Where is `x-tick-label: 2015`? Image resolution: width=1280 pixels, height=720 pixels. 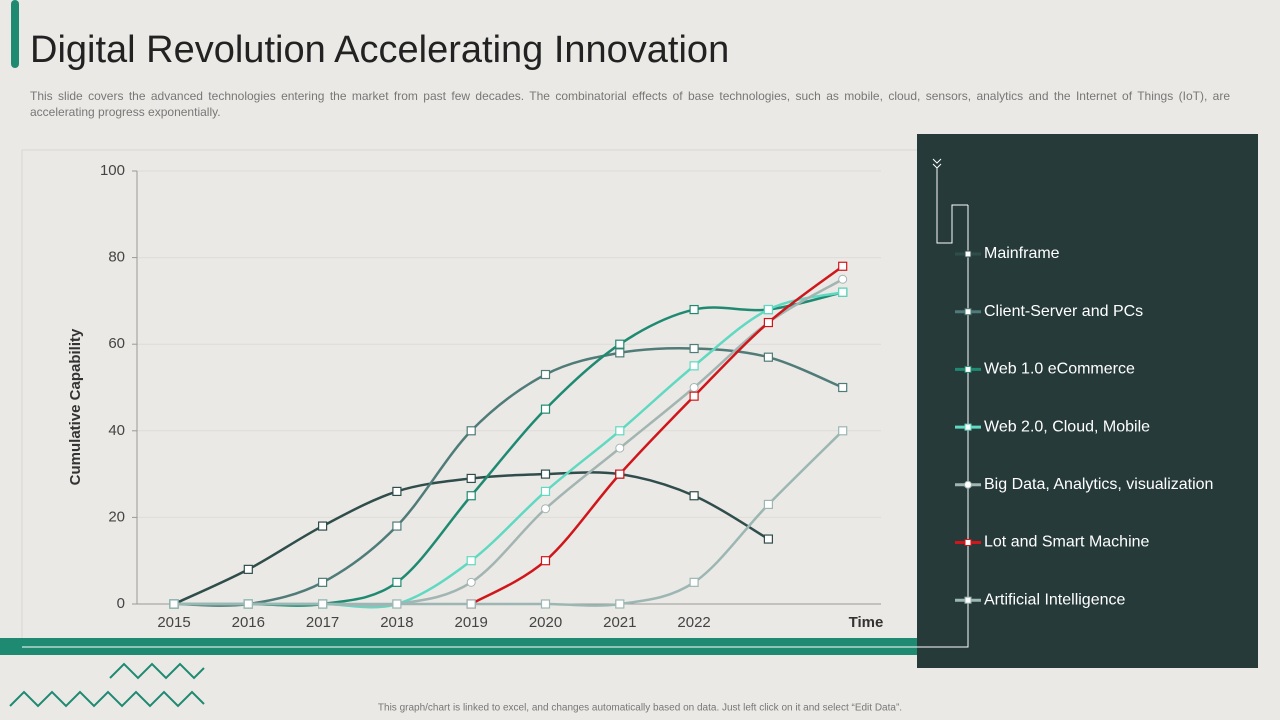
x-tick-label: 2015 is located at coordinates (173, 622).